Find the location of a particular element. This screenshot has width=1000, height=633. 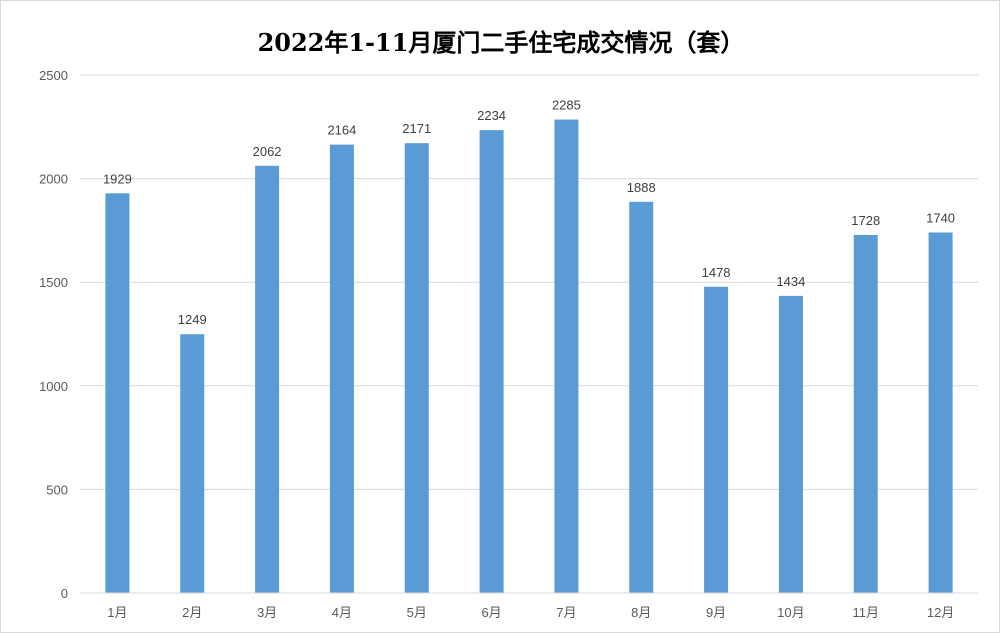

data-label: 1728 is located at coordinates (865, 220).